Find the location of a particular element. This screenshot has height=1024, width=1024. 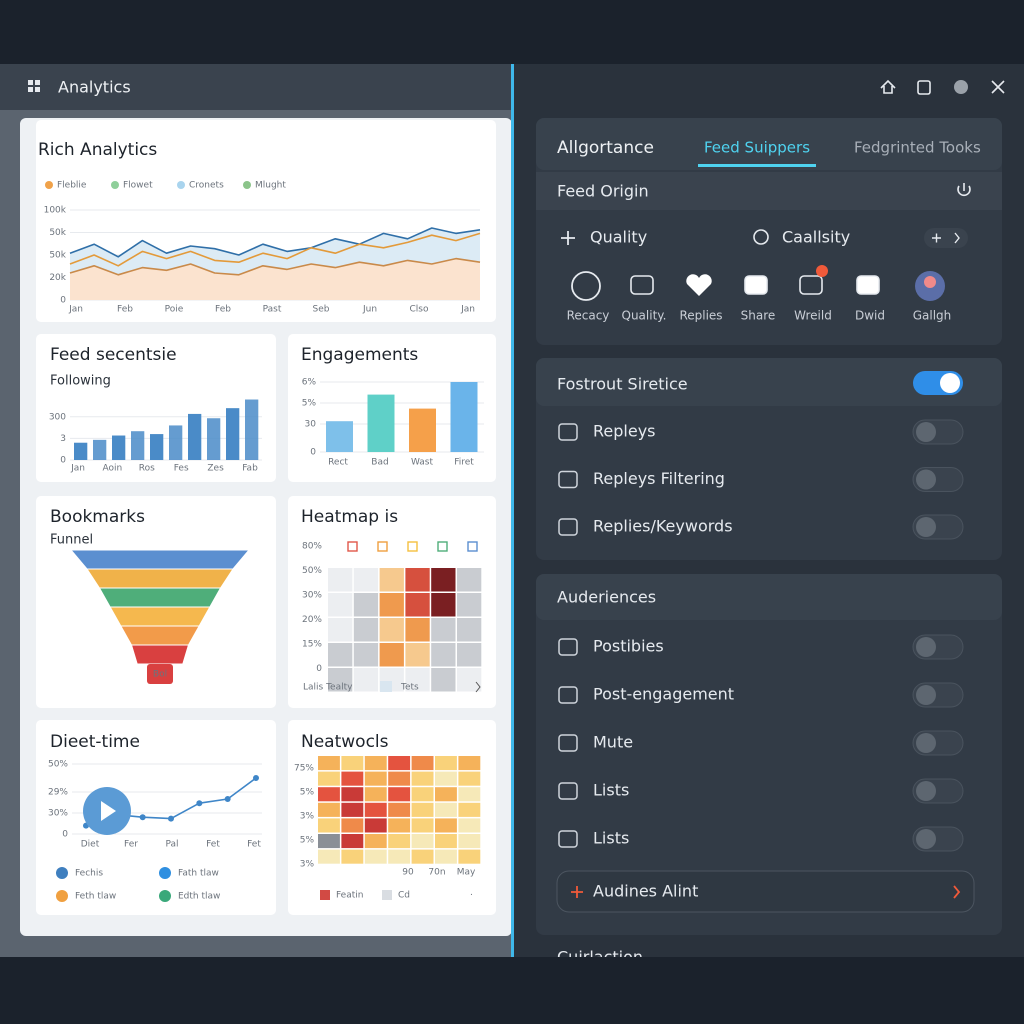

x-tick-label: 70n is located at coordinates (436, 873).